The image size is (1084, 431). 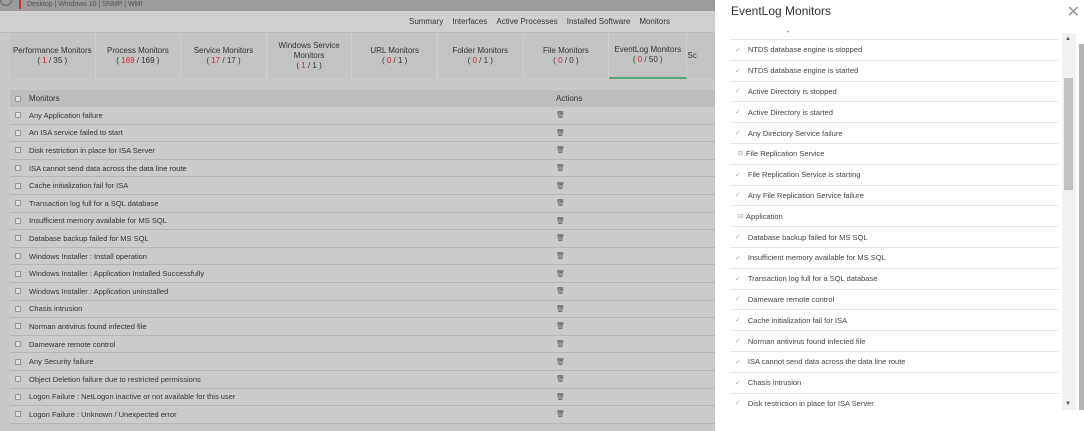 What do you see at coordinates (894, 278) in the screenshot?
I see `list-item: ✓ Transaction log full for a SQL database` at bounding box center [894, 278].